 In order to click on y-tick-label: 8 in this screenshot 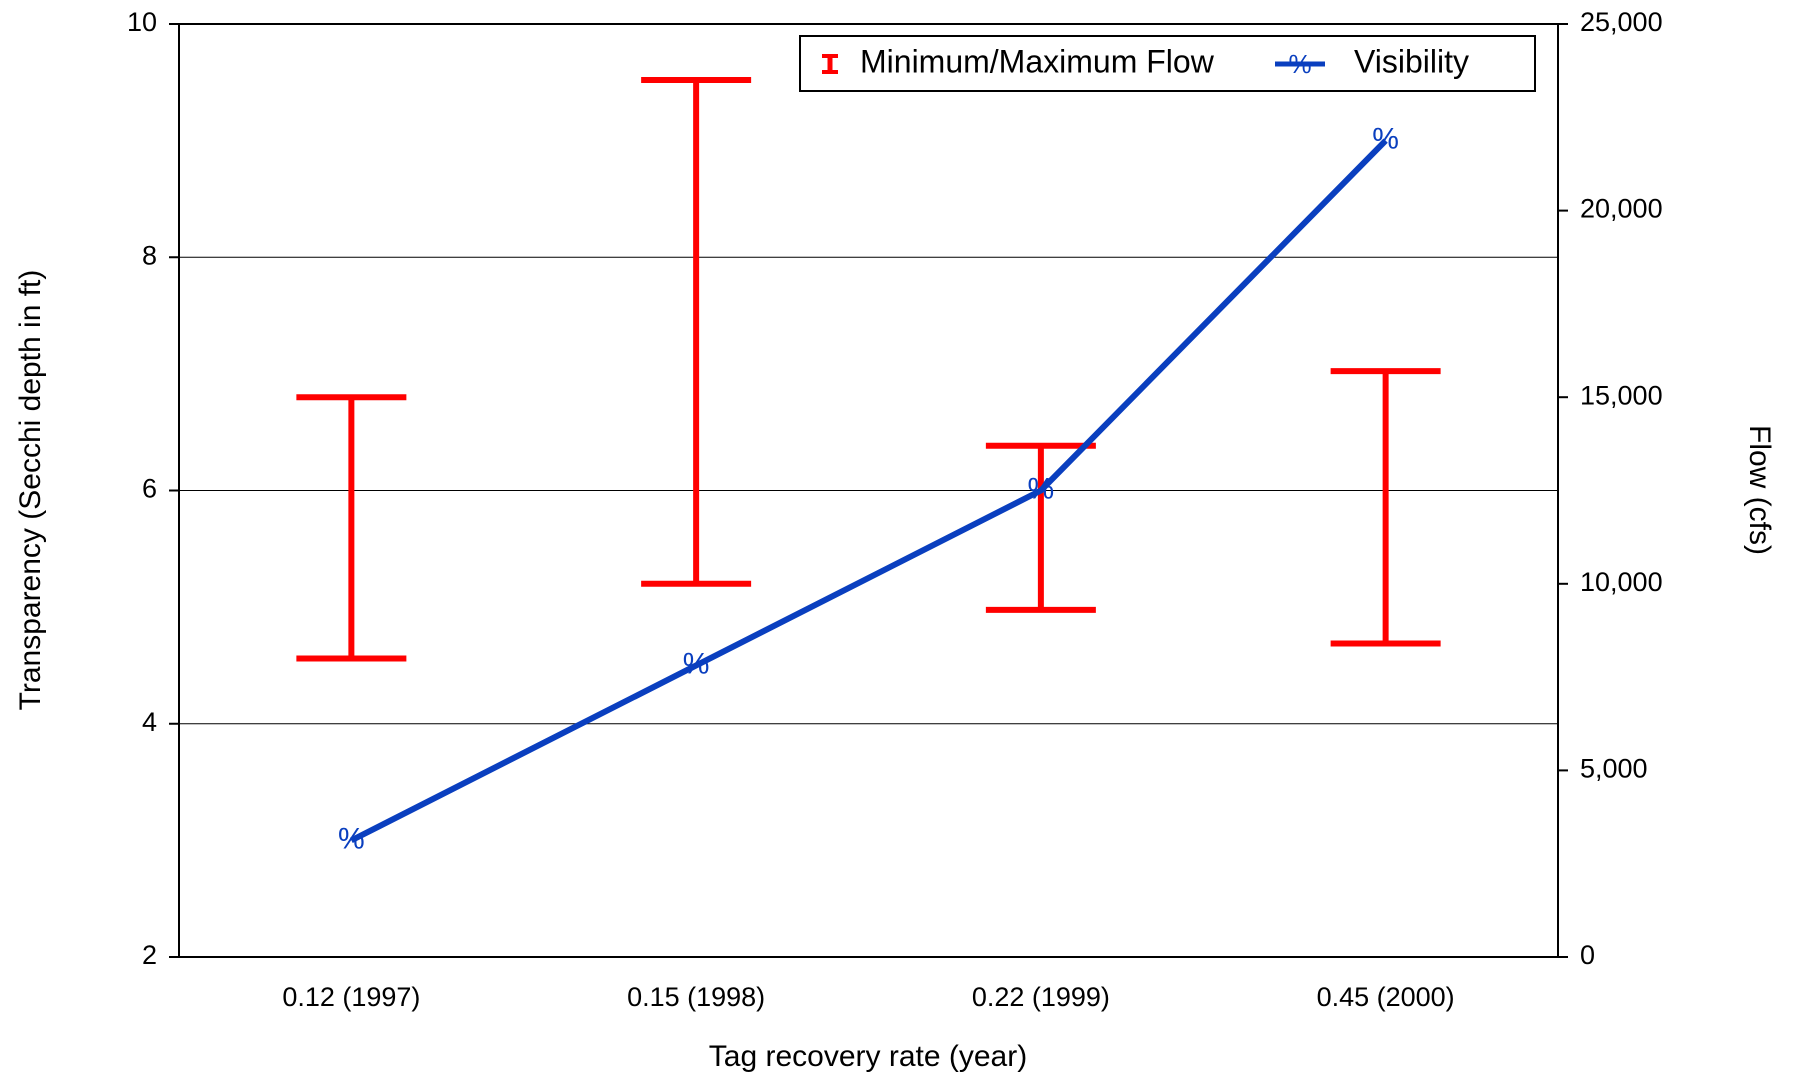, I will do `click(149, 255)`.